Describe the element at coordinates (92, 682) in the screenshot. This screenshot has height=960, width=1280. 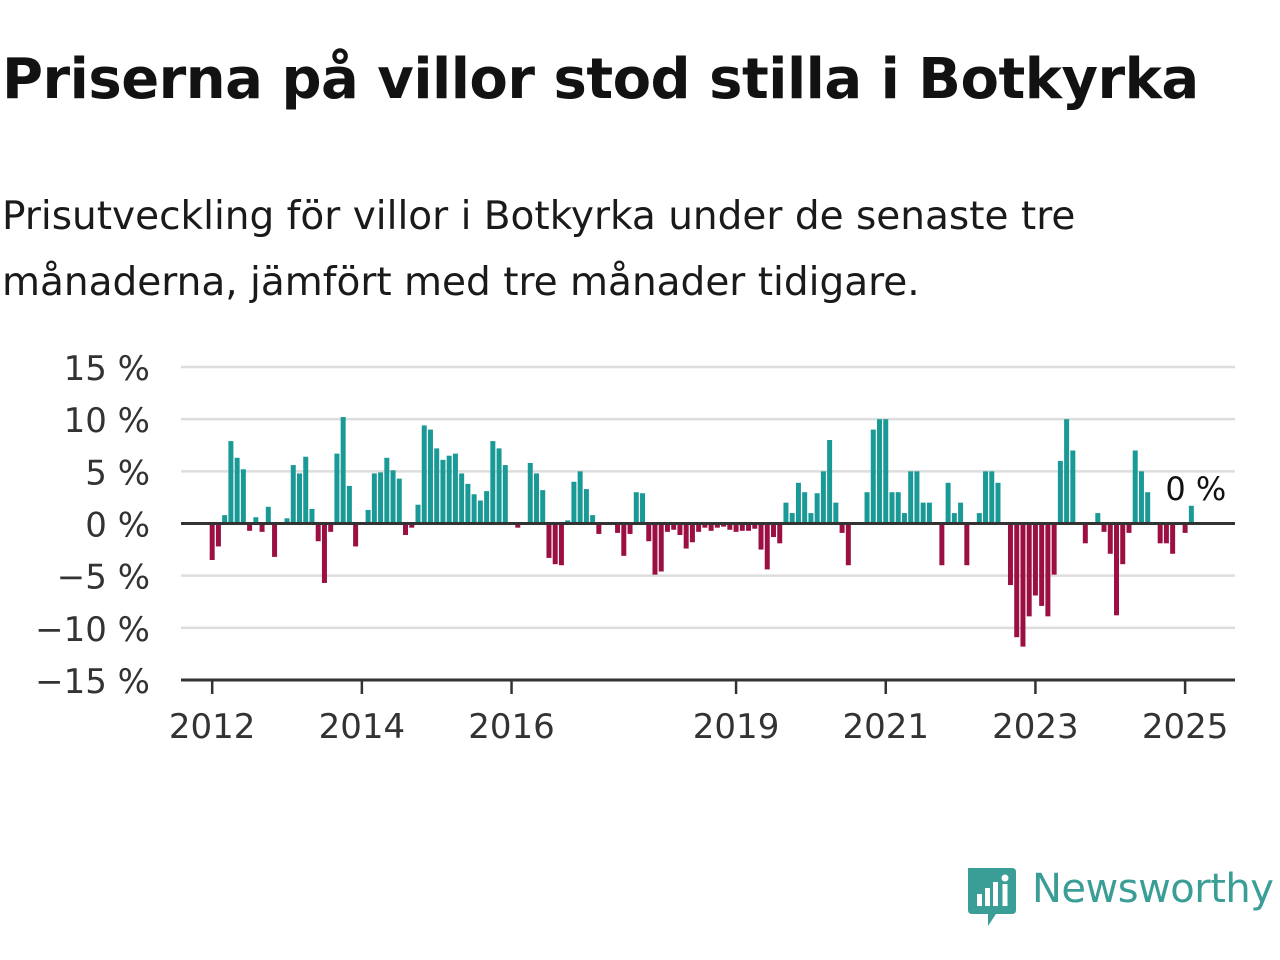
I see `y-tick-label: −15 %` at that location.